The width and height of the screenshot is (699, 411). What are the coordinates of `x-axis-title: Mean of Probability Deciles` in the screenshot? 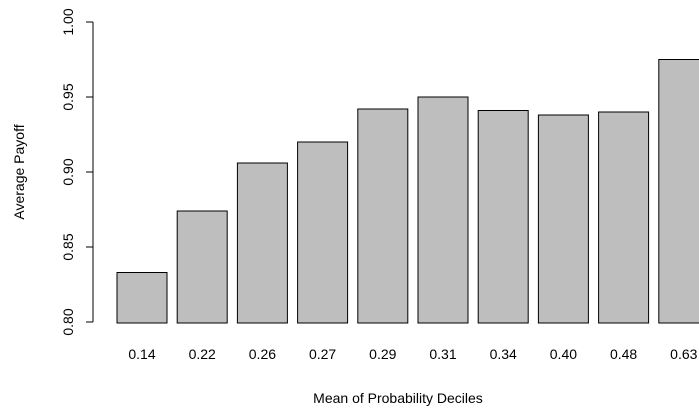 It's located at (398, 398).